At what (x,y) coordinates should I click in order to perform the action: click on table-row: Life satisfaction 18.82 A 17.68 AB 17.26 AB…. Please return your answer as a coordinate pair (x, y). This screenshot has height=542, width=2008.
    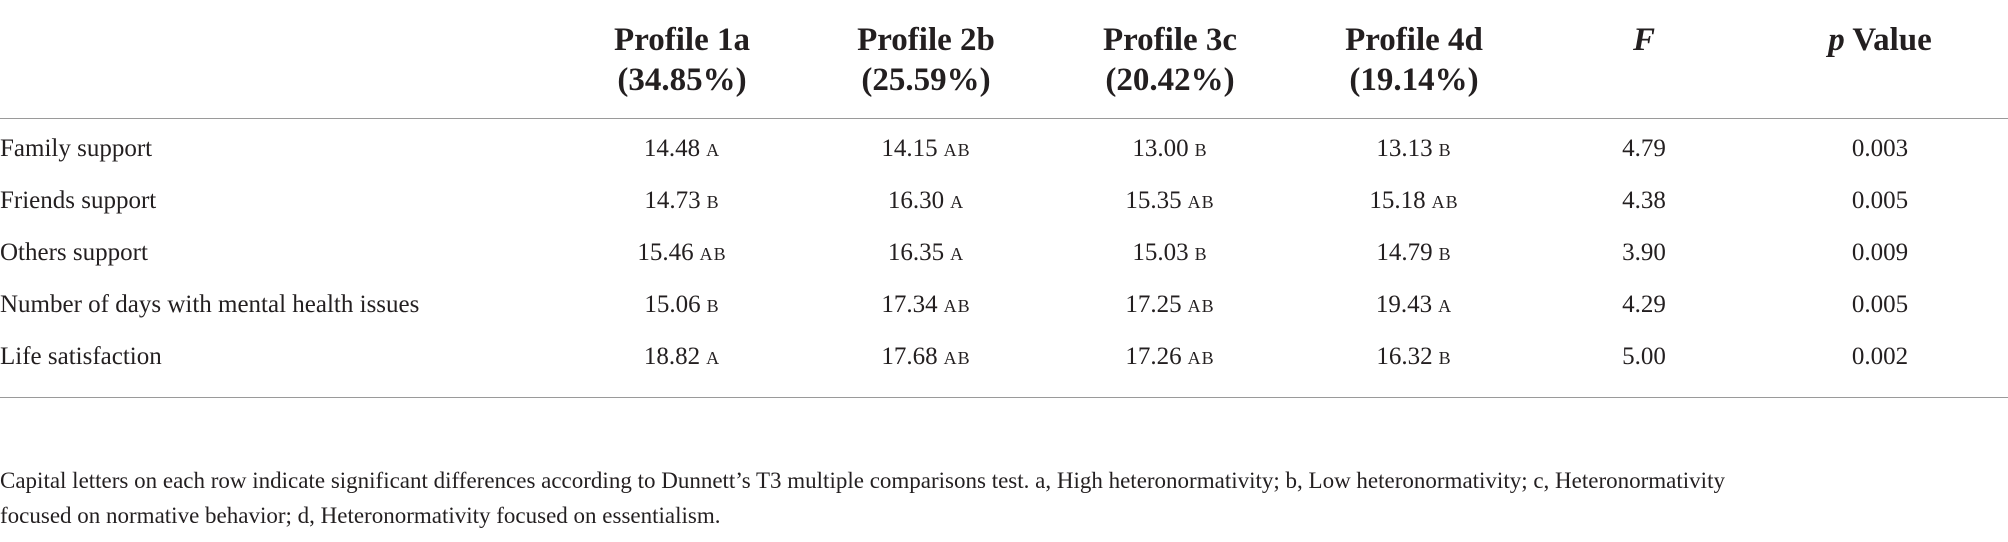
    Looking at the image, I should click on (1004, 364).